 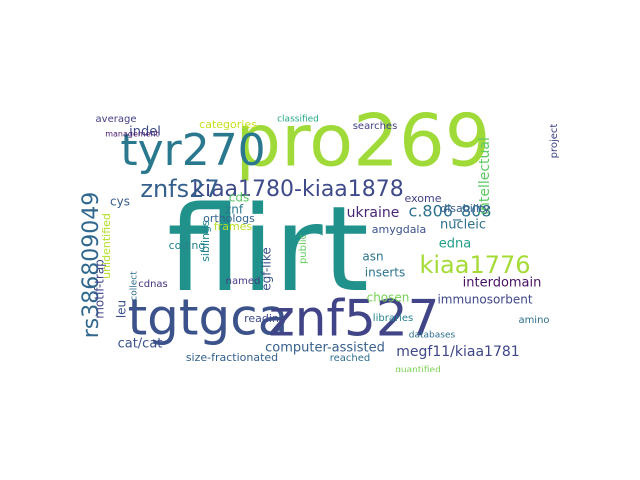 I want to click on word-project: project, so click(x=554, y=141).